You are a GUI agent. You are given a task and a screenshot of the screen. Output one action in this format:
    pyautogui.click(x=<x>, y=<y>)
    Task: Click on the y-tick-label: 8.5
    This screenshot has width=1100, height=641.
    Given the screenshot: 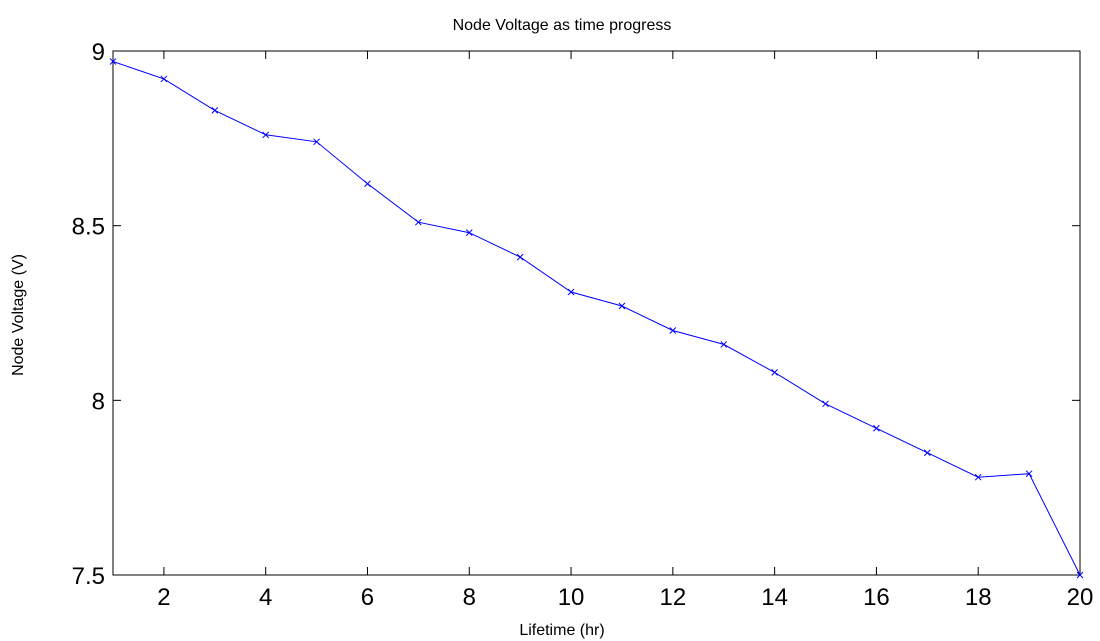 What is the action you would take?
    pyautogui.click(x=88, y=227)
    